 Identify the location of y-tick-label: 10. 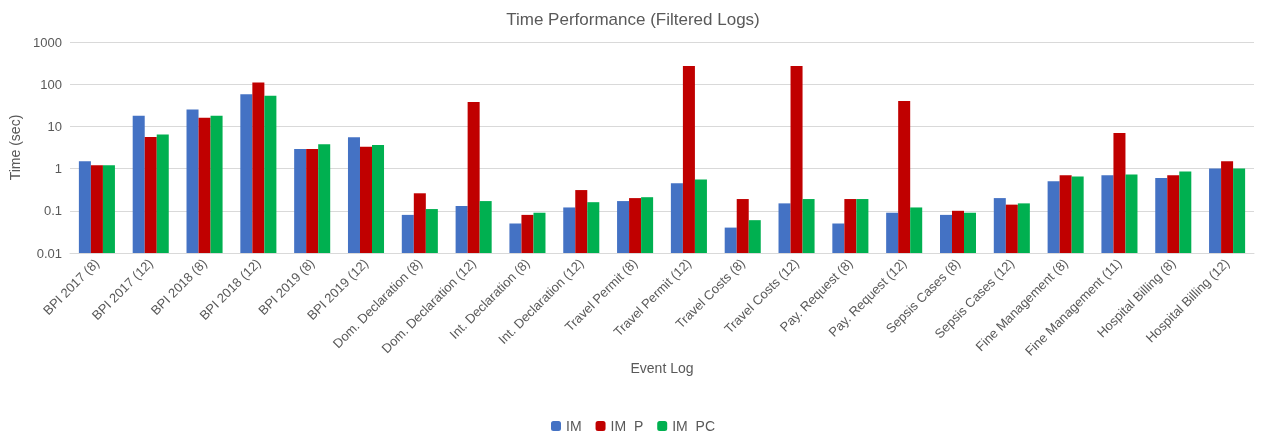
(54, 126).